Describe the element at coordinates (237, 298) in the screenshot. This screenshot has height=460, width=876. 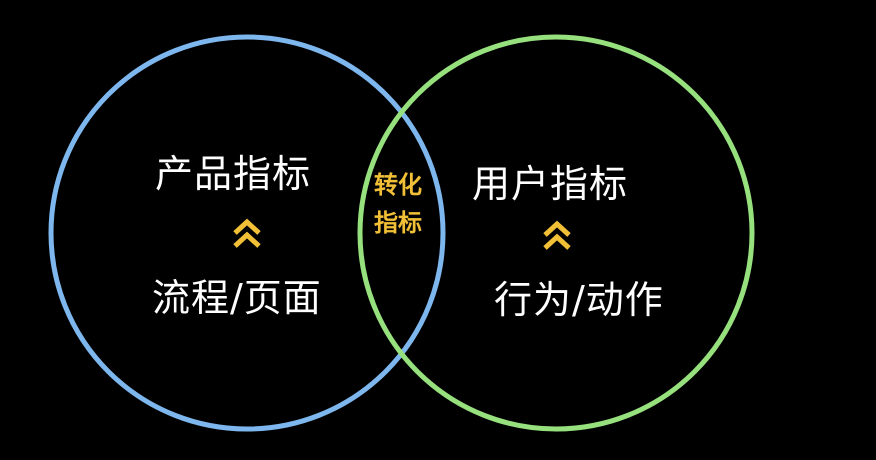
I see `process-page-label: 流程/页面` at that location.